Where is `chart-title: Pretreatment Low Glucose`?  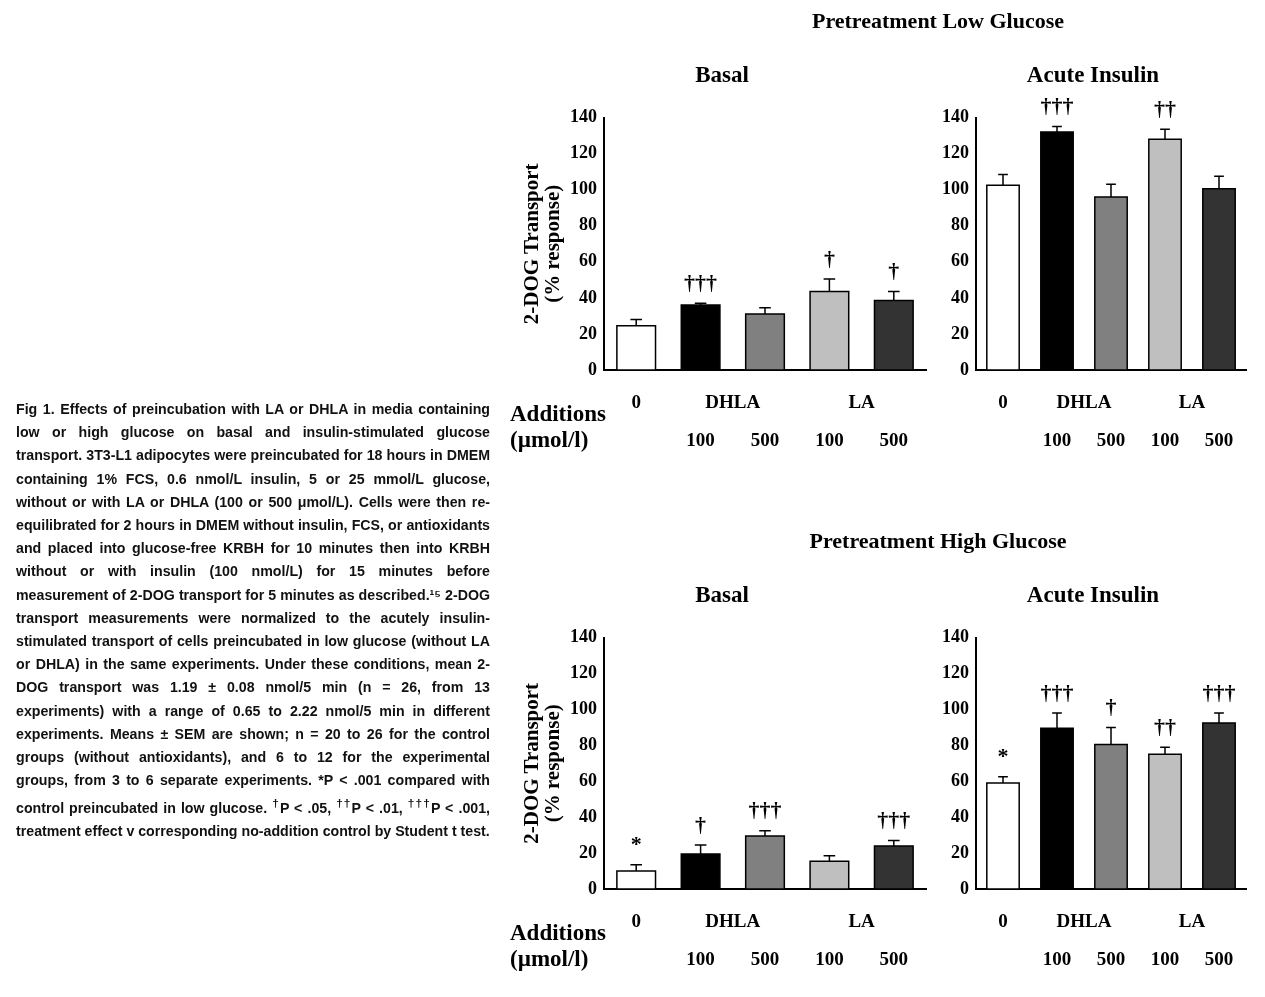 chart-title: Pretreatment Low Glucose is located at coordinates (938, 21).